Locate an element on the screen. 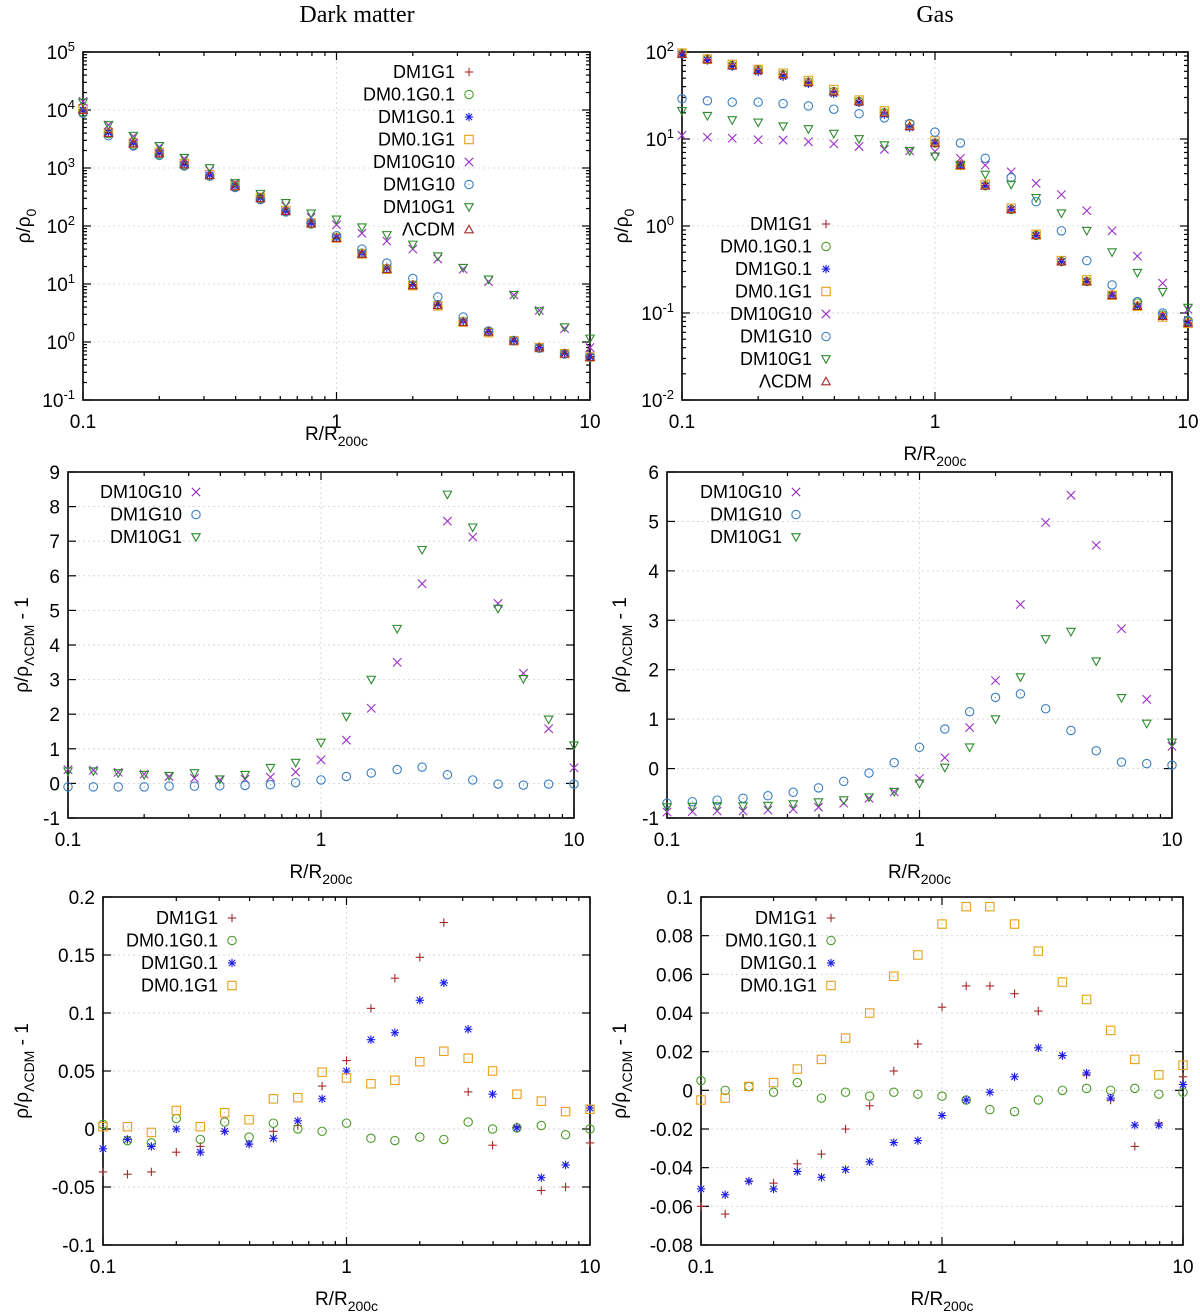 This screenshot has width=1200, height=1314. y-tick-label: 9 is located at coordinates (54, 473).